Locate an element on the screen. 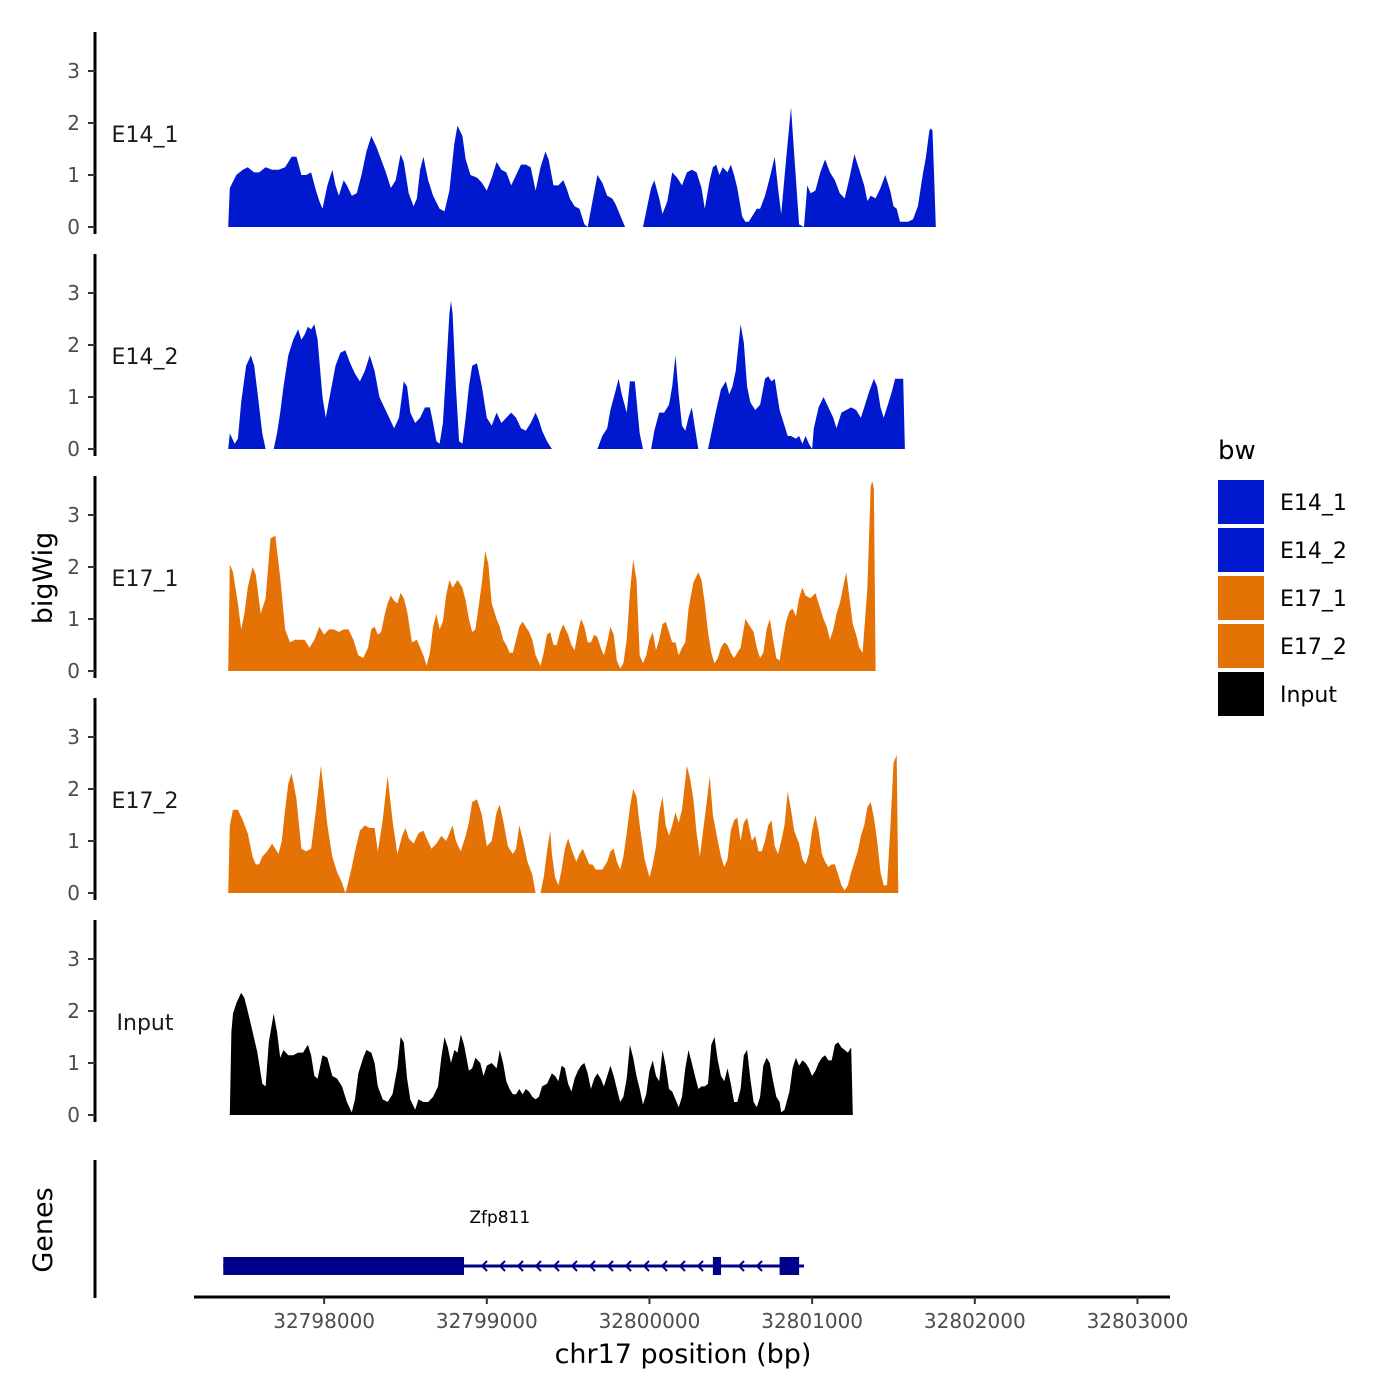 The height and width of the screenshot is (1400, 1400). genes-axis-title: Genes is located at coordinates (43, 1229).